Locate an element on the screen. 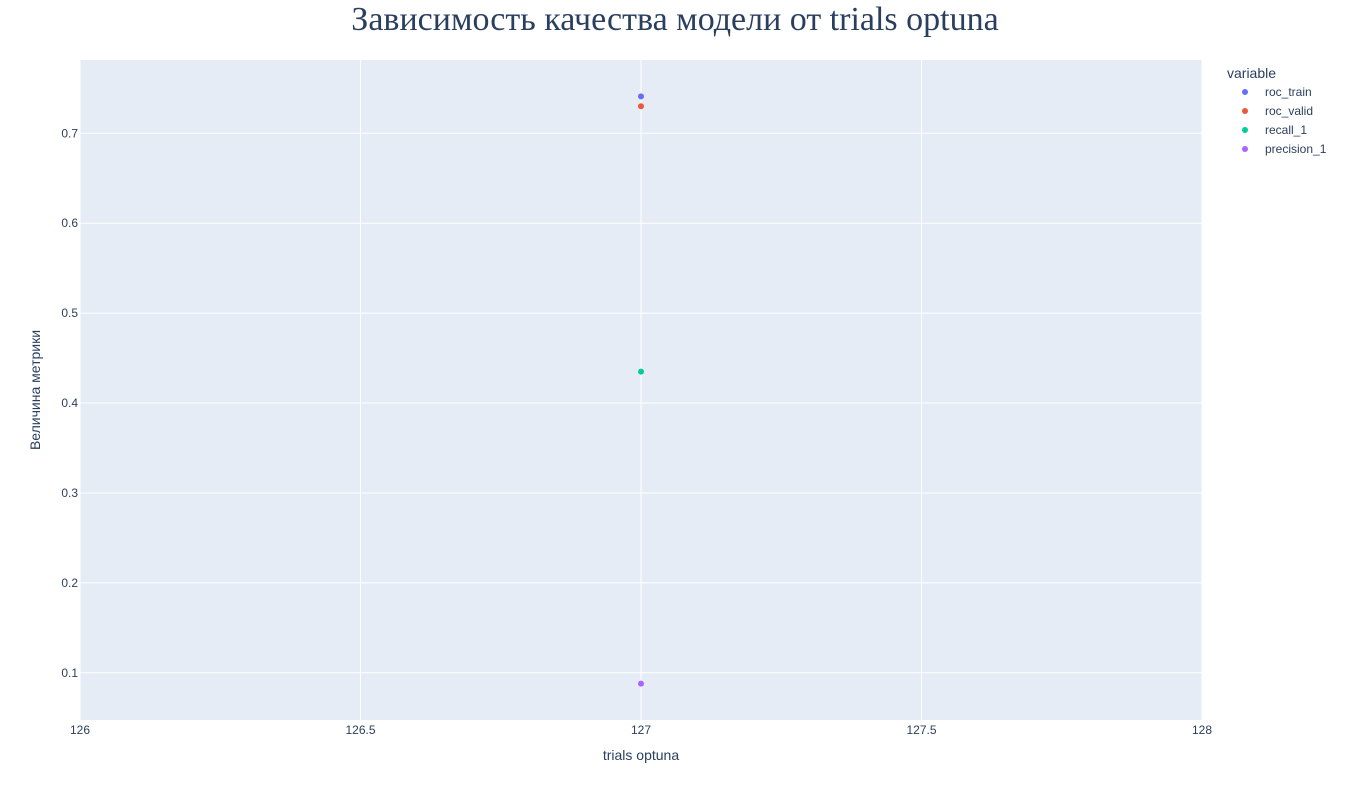  legend-item-recall_1: recall_1 is located at coordinates (1286, 130).